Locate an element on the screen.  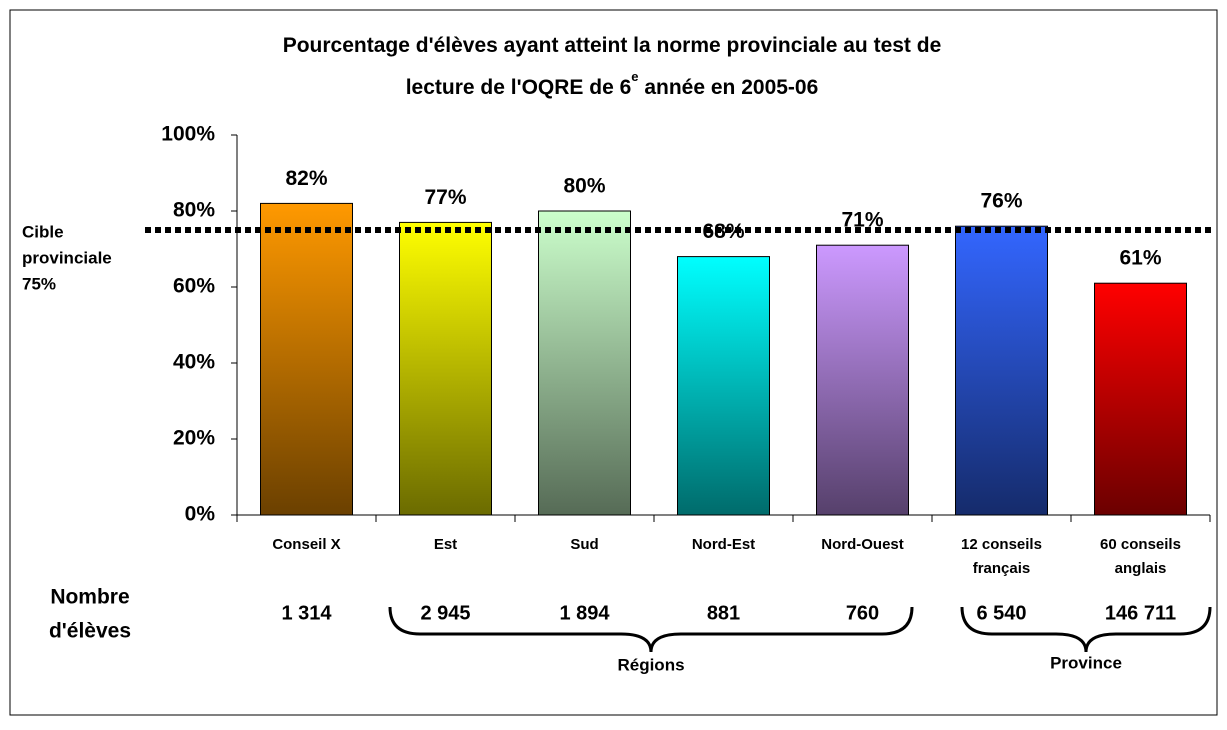
count-label: 1 894 is located at coordinates (584, 613).